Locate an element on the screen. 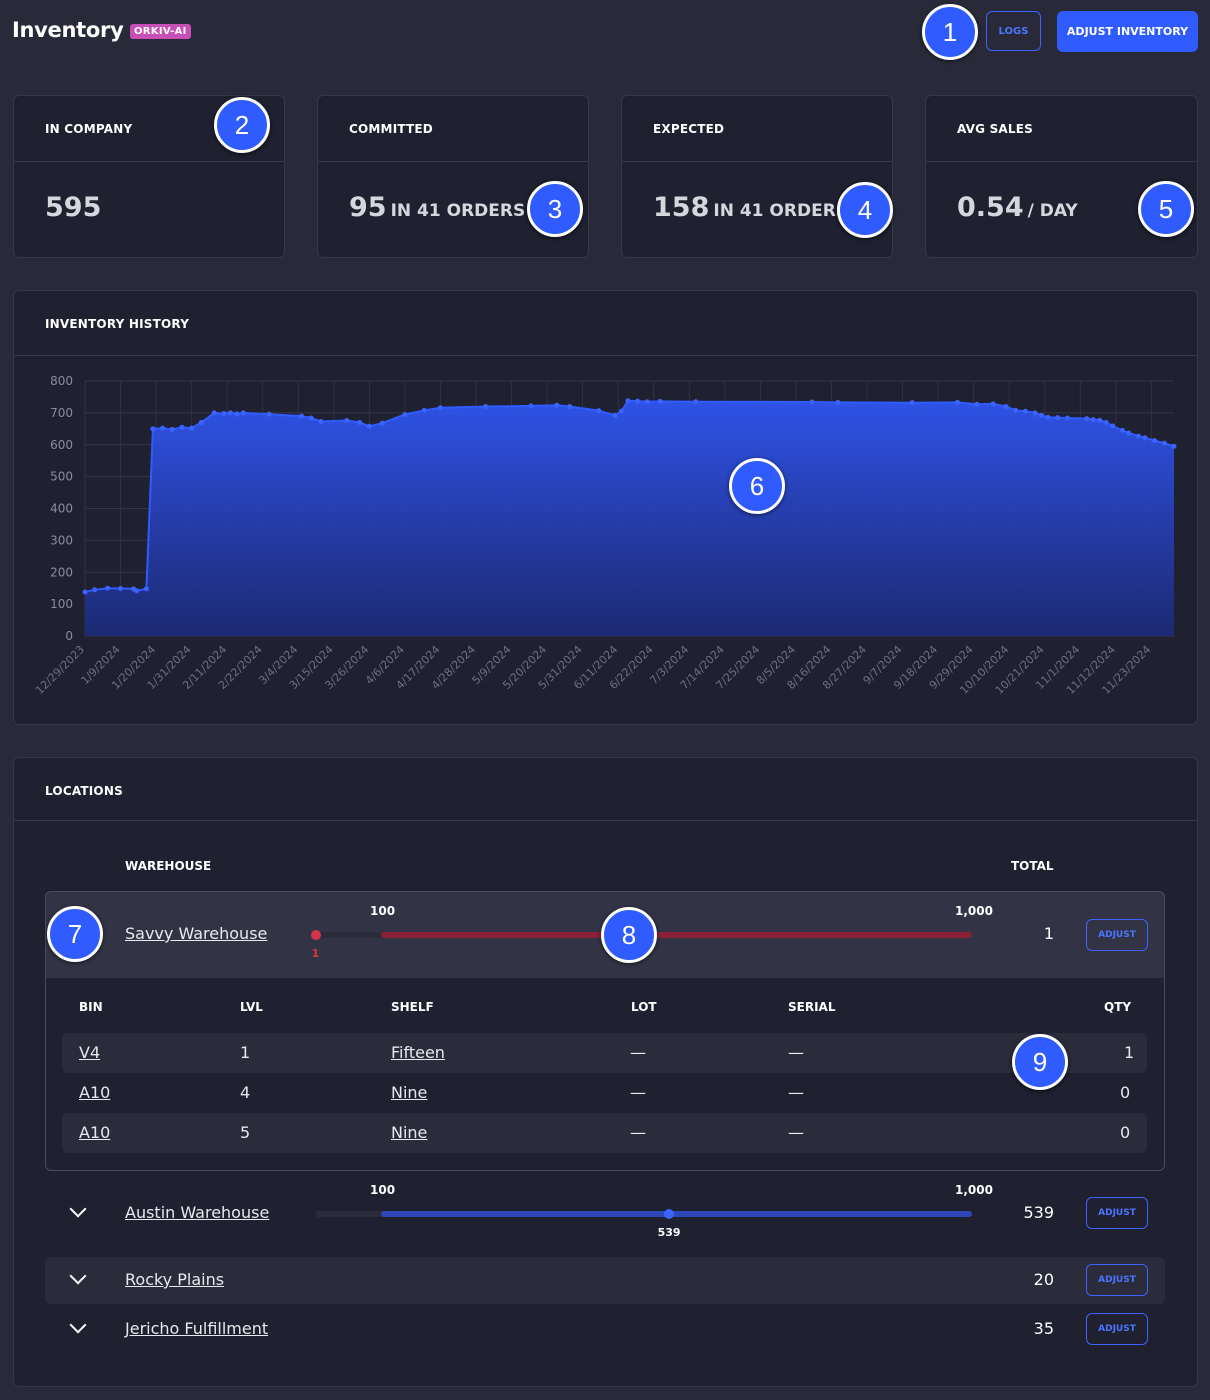 The width and height of the screenshot is (1210, 1400). brand-badge: ORKIV-AI is located at coordinates (160, 31).